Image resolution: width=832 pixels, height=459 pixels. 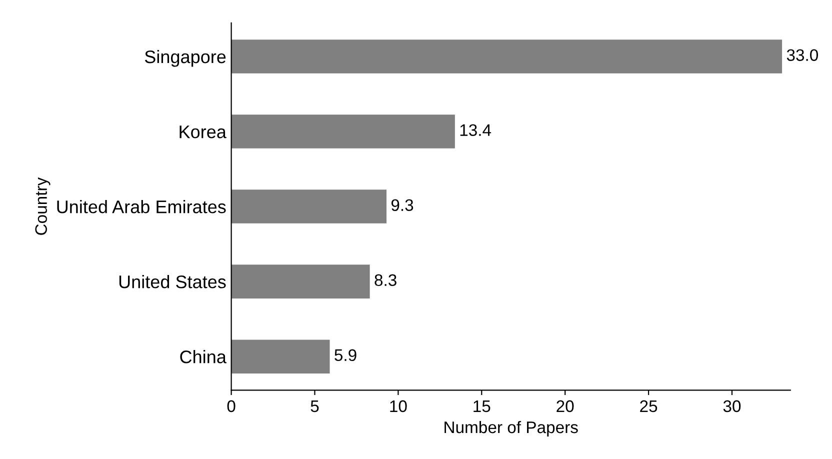 I want to click on data-label: 8.3, so click(x=385, y=280).